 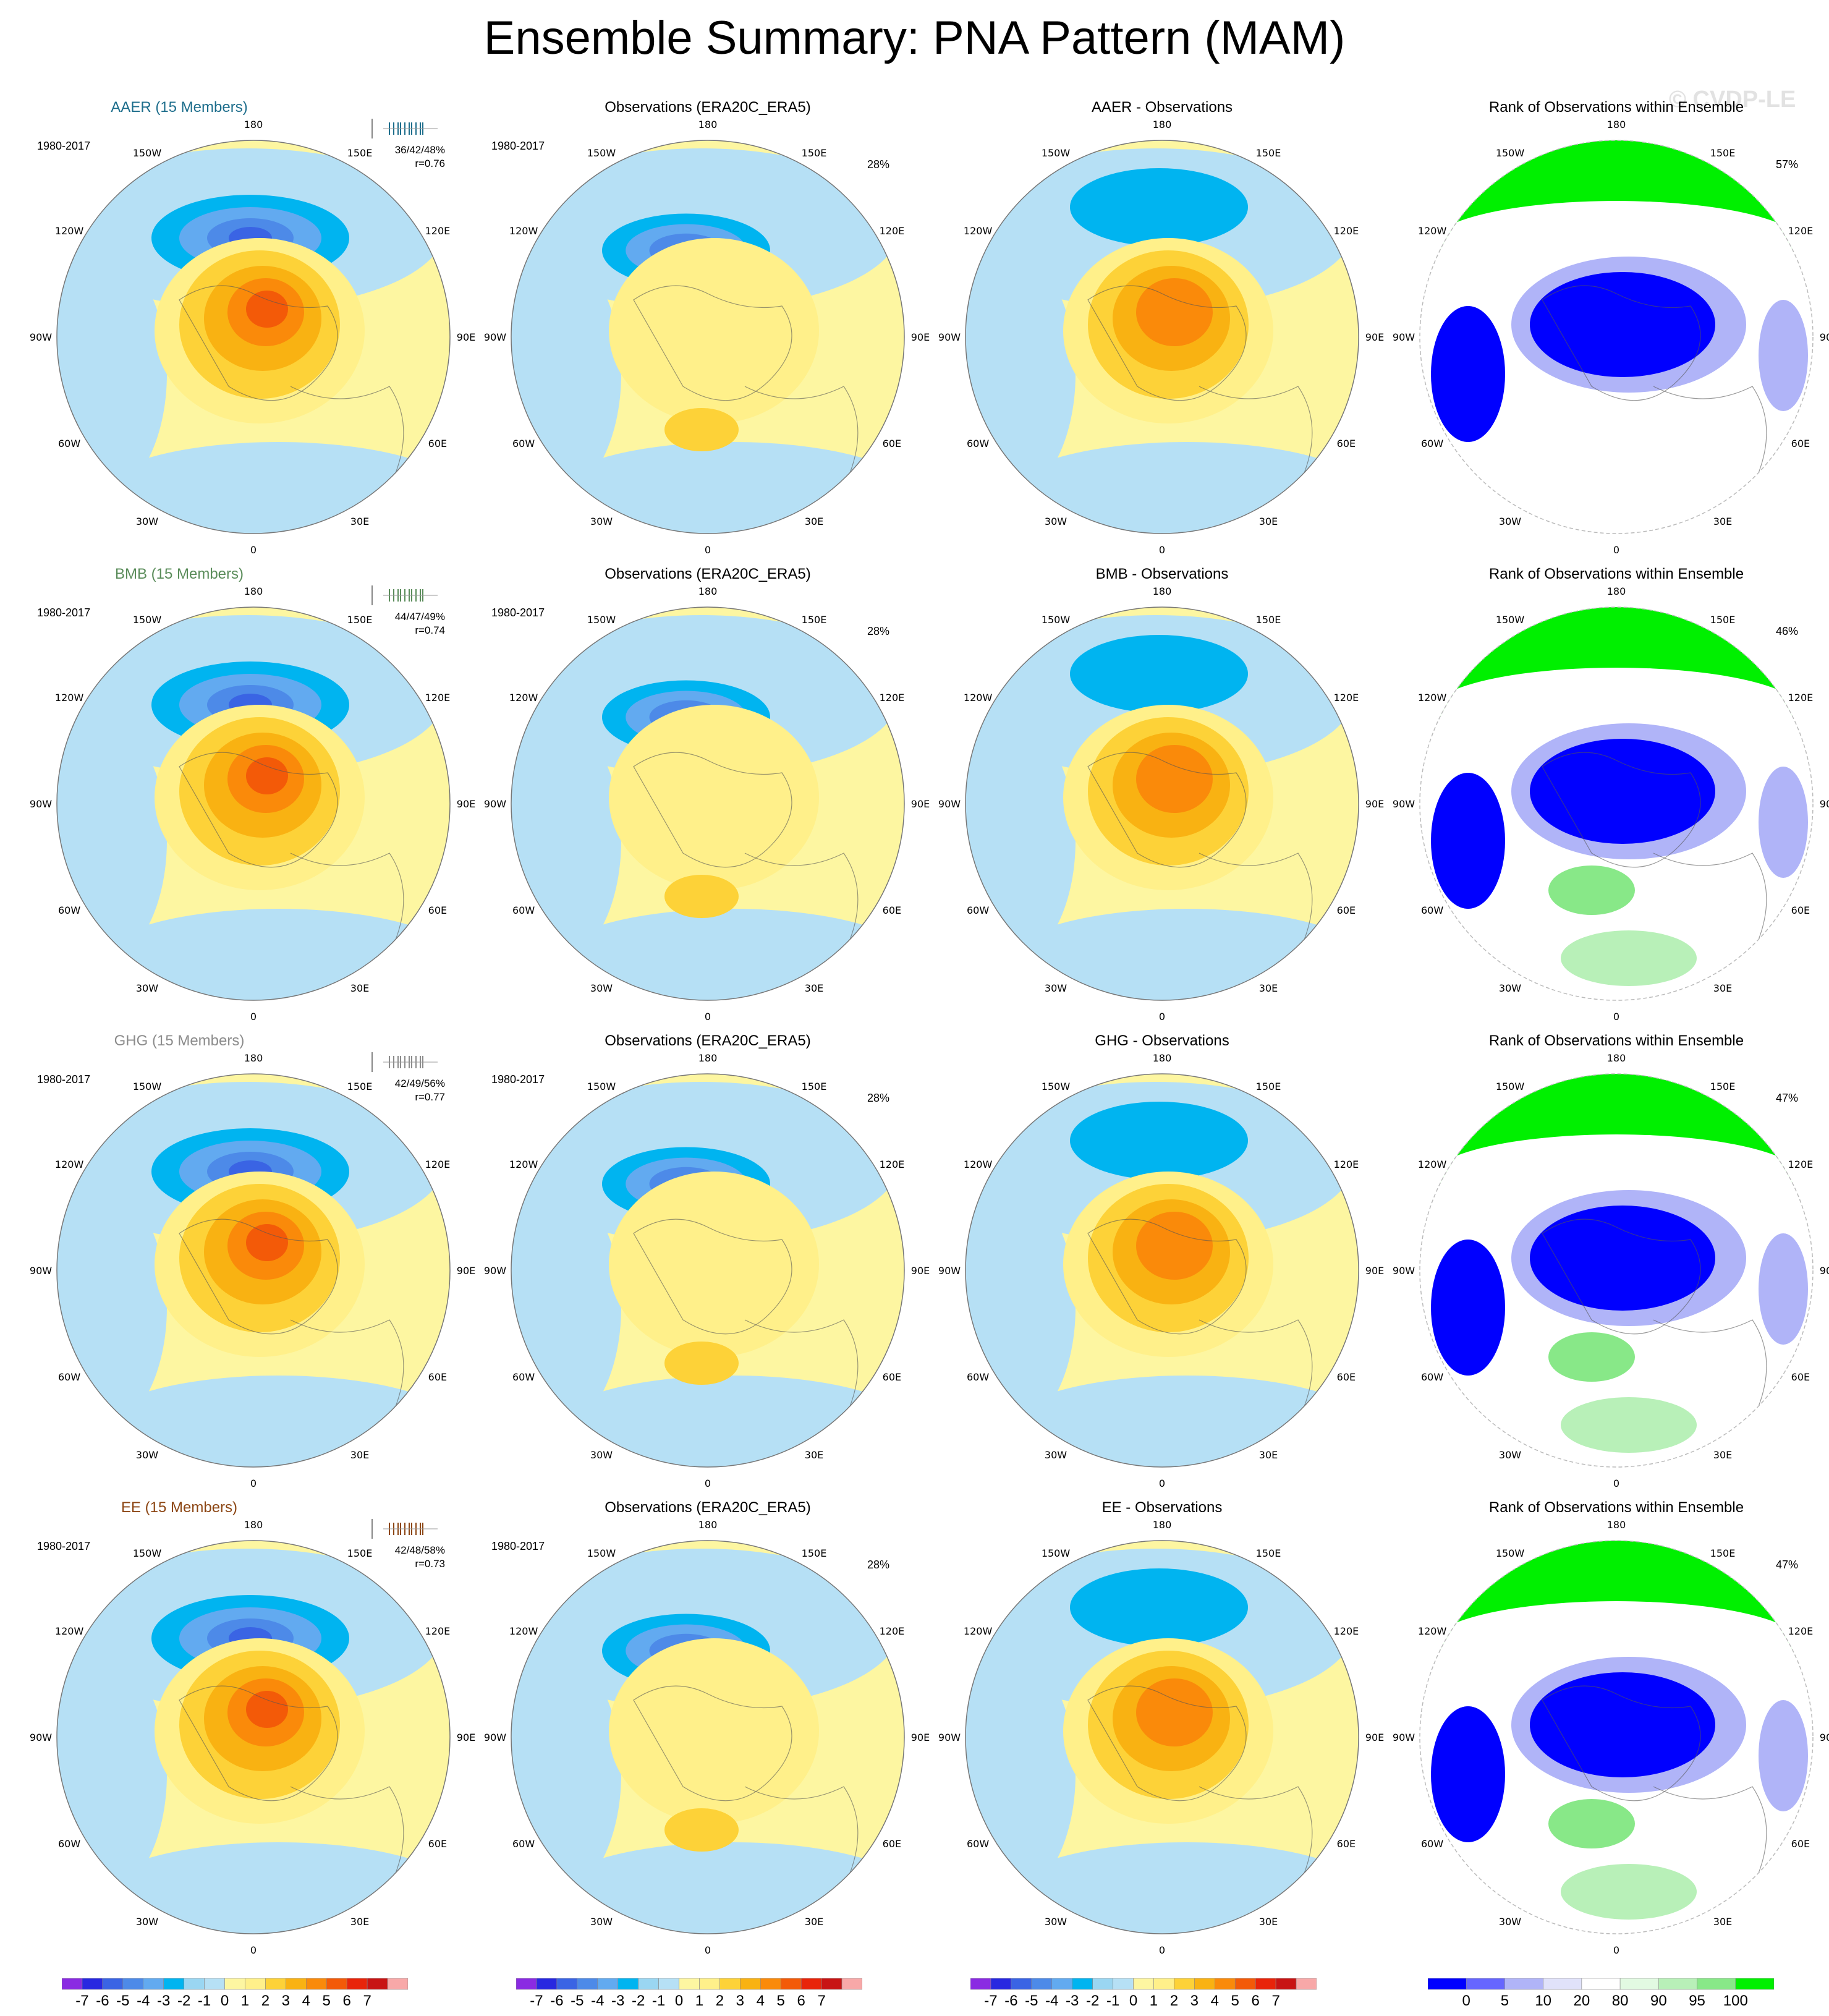 What do you see at coordinates (821, 2001) in the screenshot?
I see `colorbar-tick-label: 7` at bounding box center [821, 2001].